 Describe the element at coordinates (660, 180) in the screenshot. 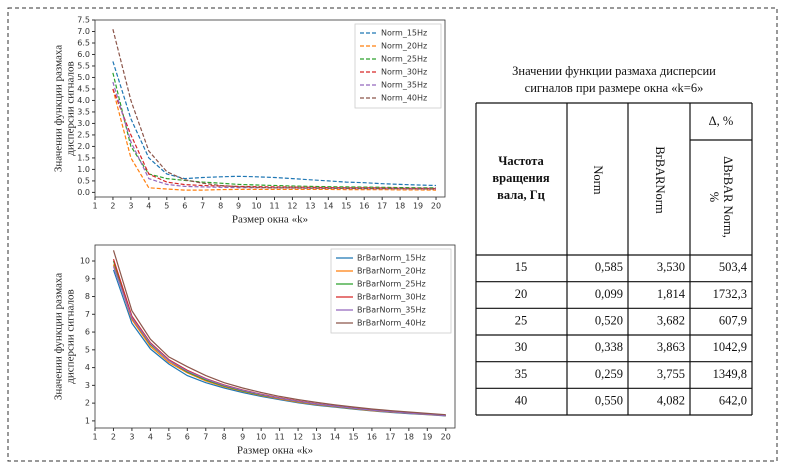

I see `table-header: BrBARNorm` at that location.